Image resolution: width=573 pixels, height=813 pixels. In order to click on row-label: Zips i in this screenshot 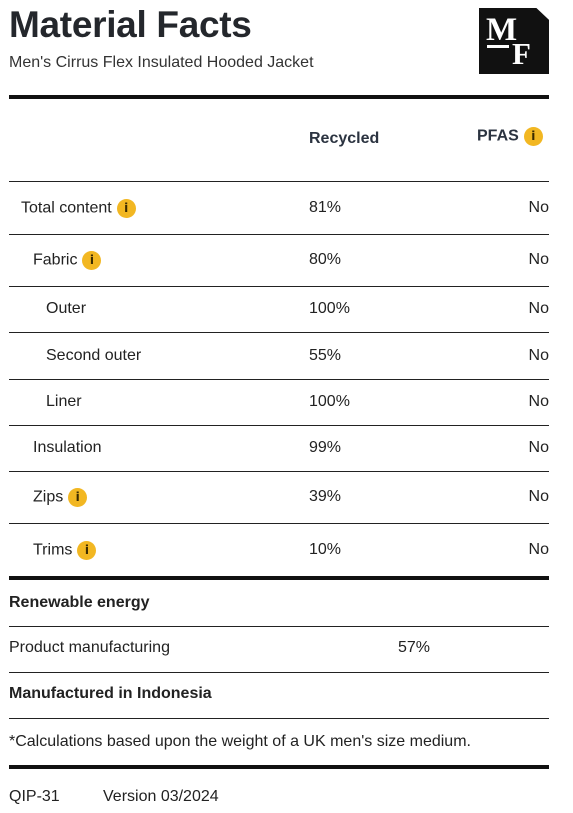, I will do `click(60, 497)`.